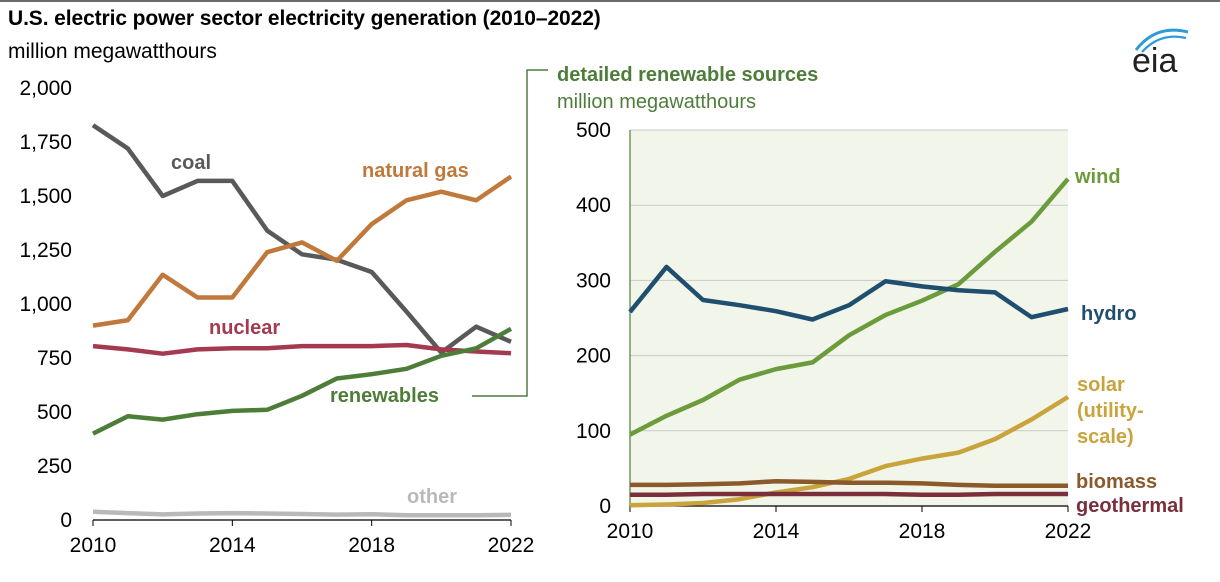  Describe the element at coordinates (1097, 177) in the screenshot. I see `label-wind: wind` at that location.